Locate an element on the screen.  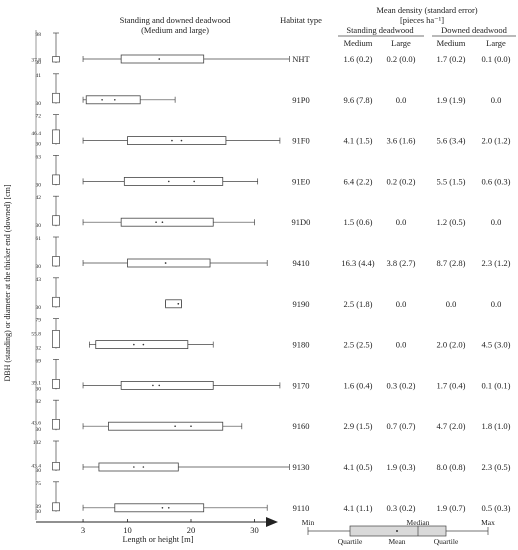
habitat-code: 9180 is located at coordinates (301, 345).